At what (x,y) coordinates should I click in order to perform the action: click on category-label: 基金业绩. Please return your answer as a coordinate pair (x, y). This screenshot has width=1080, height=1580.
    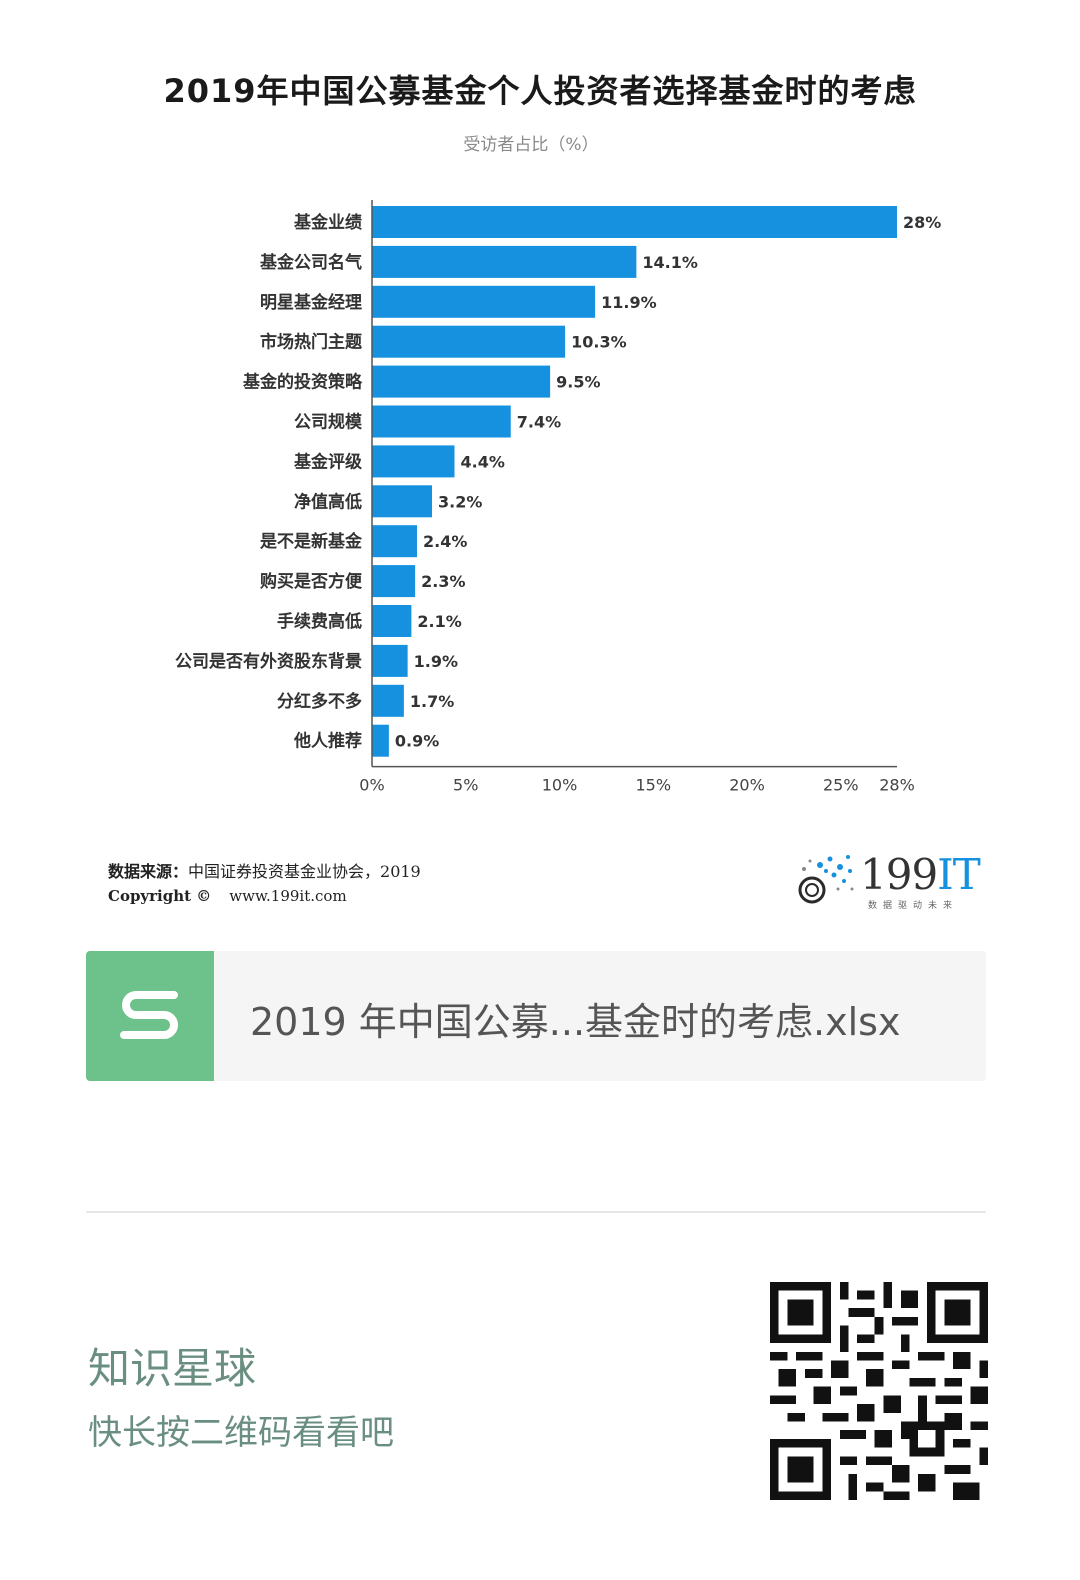
    Looking at the image, I should click on (327, 222).